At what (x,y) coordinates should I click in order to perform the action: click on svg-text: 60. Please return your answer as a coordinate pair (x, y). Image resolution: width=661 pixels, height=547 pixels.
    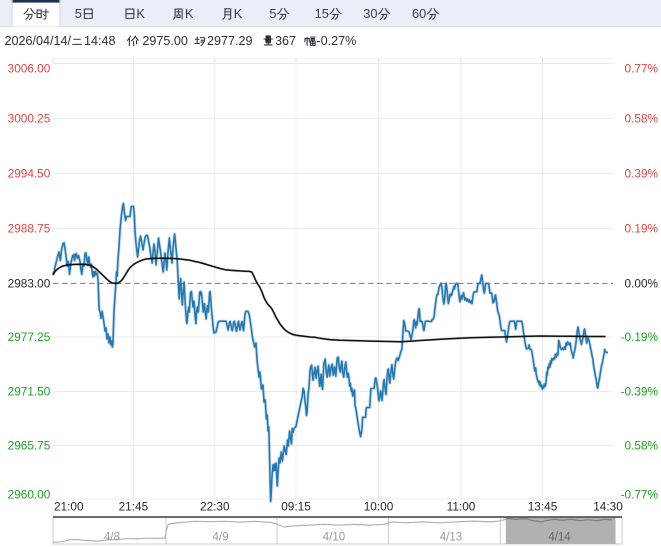
    Looking at the image, I should click on (419, 13).